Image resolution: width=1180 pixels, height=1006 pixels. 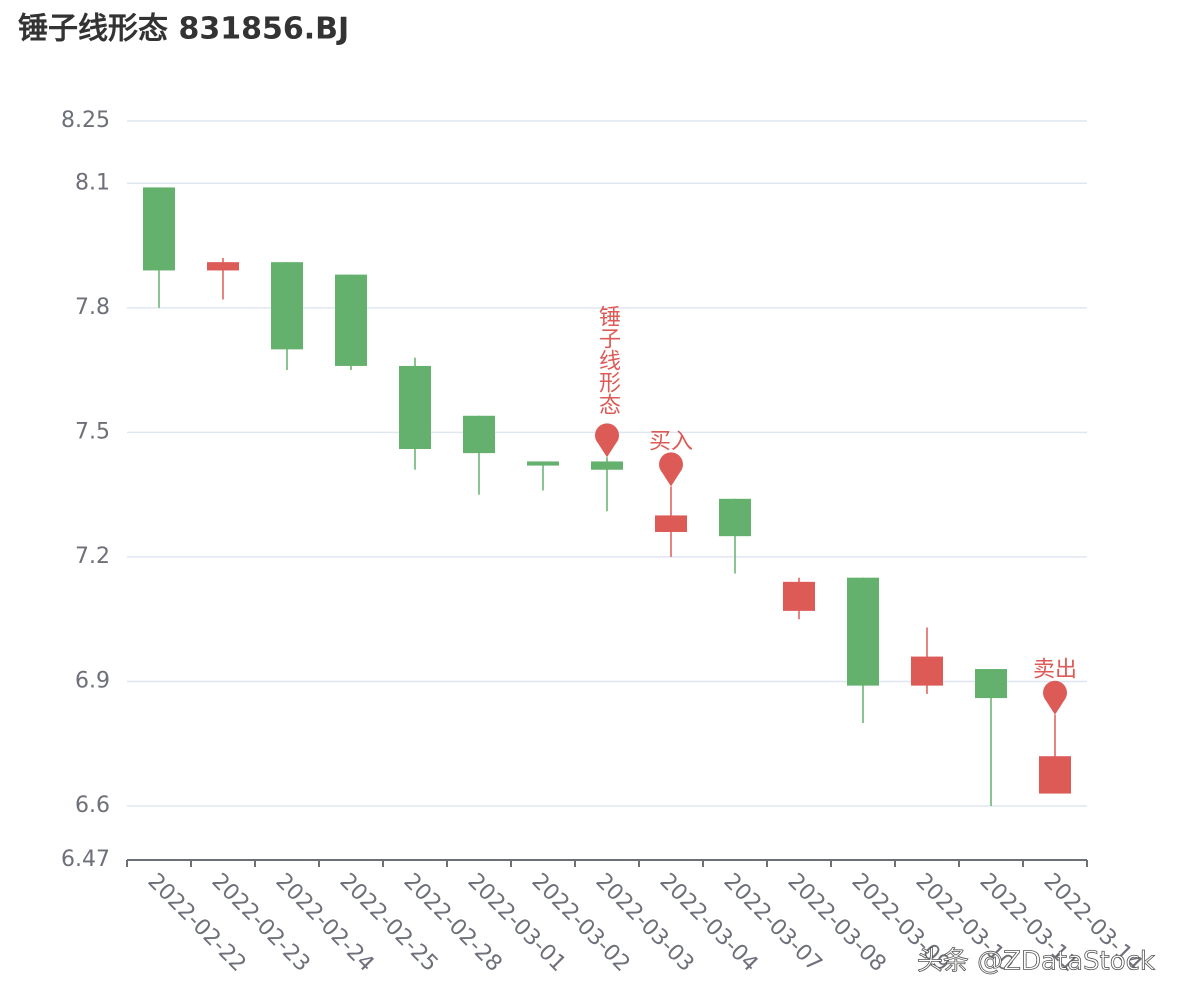 What do you see at coordinates (85, 120) in the screenshot?
I see `y-tick-label: 8.25` at bounding box center [85, 120].